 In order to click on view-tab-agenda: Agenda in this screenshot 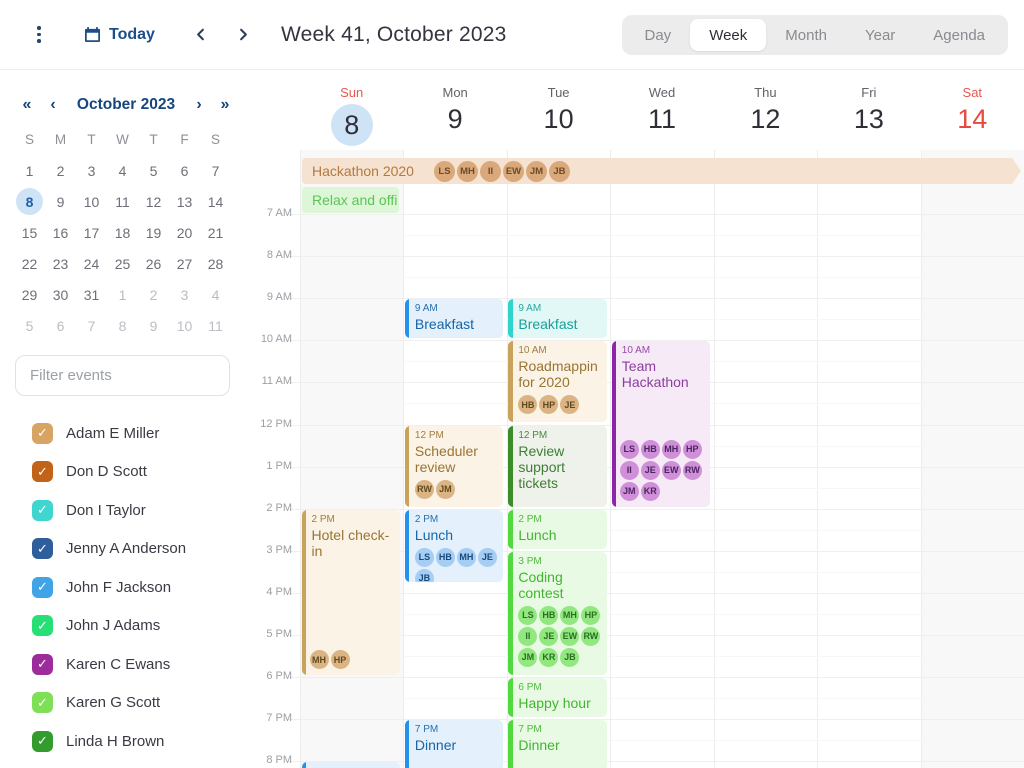, I will do `click(959, 35)`.